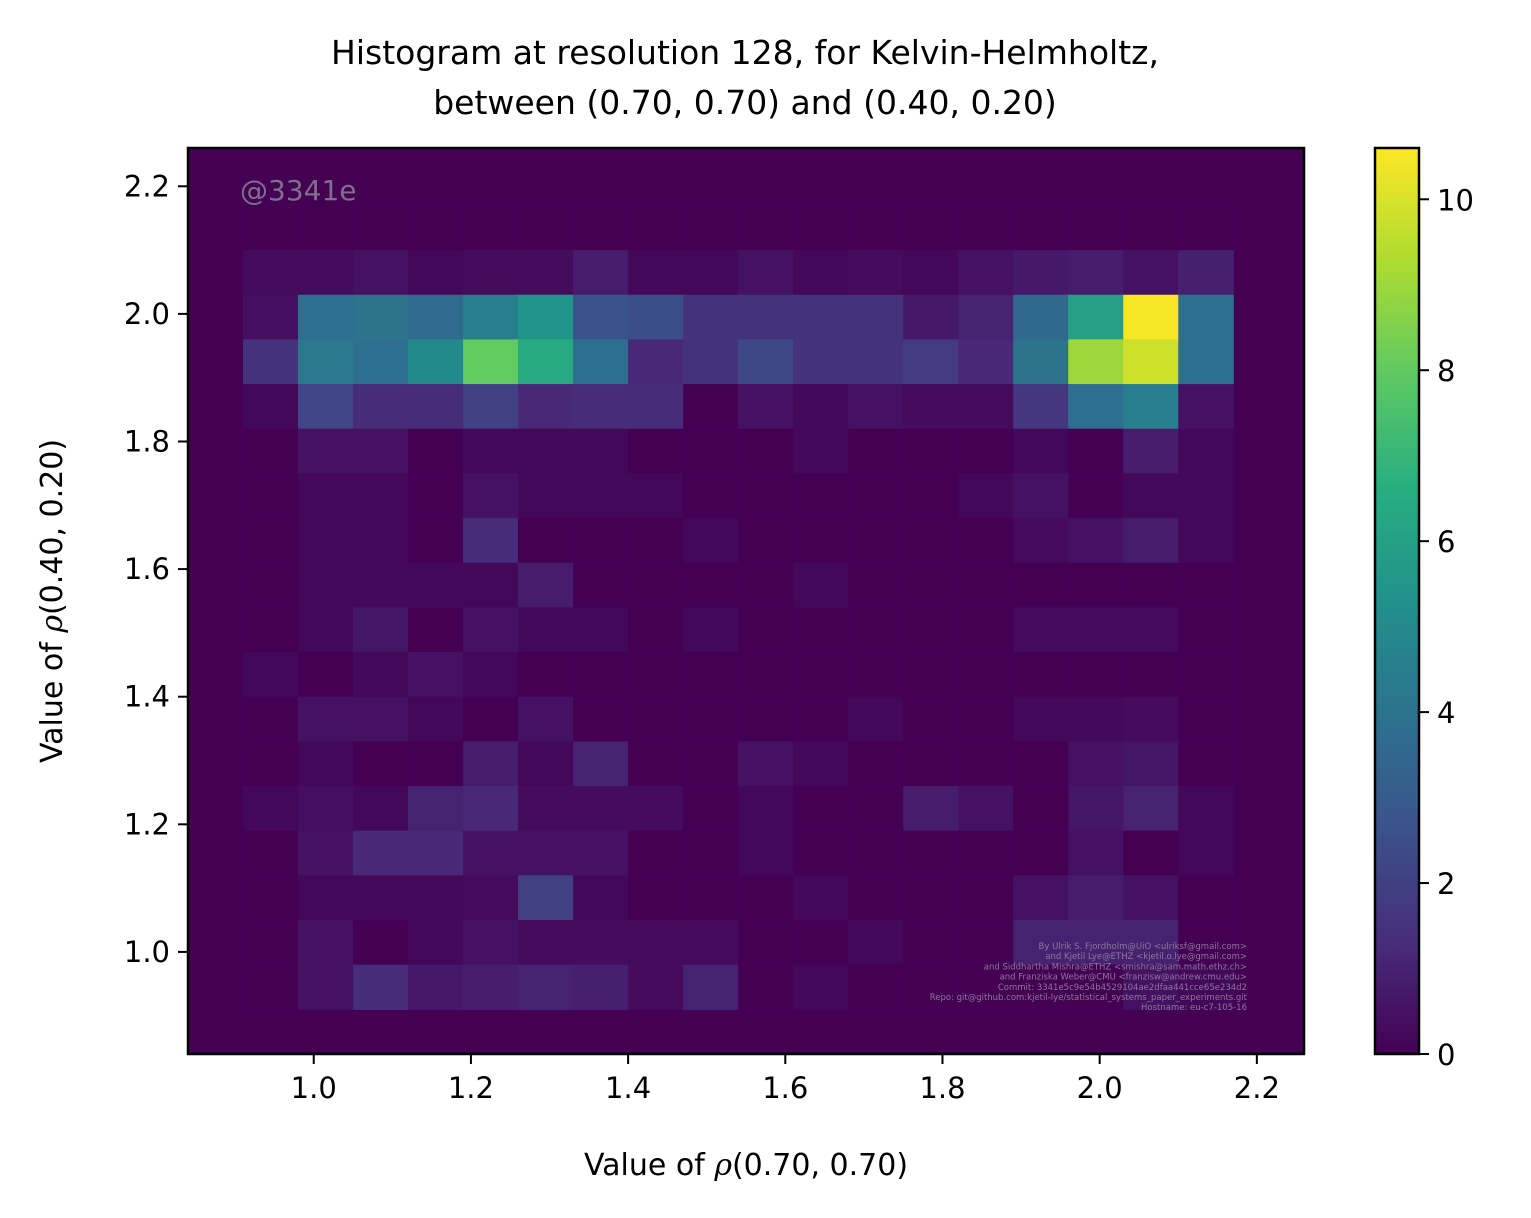 Image resolution: width=1531 pixels, height=1218 pixels. I want to click on credit-line: Hostname: eu-c7-105-16, so click(1194, 1008).